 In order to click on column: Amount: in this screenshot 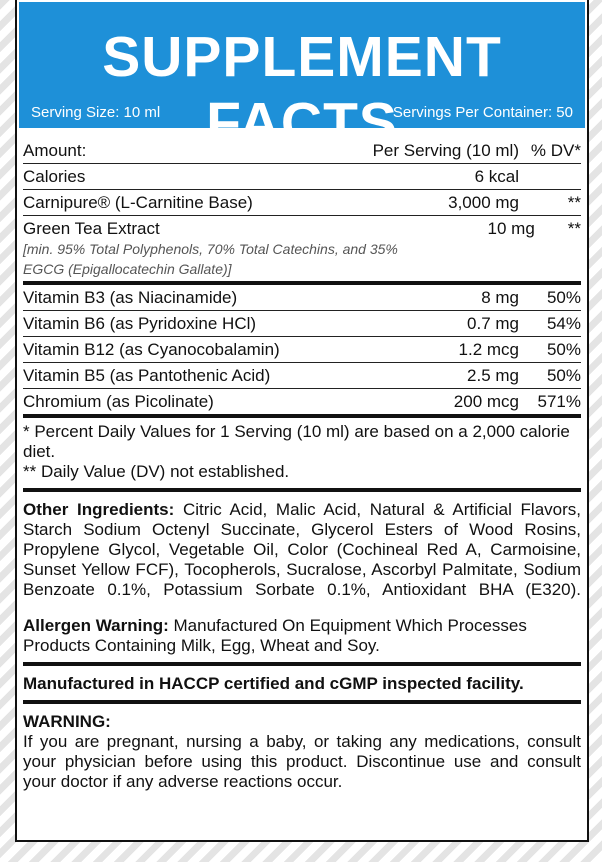, I will do `click(55, 150)`.